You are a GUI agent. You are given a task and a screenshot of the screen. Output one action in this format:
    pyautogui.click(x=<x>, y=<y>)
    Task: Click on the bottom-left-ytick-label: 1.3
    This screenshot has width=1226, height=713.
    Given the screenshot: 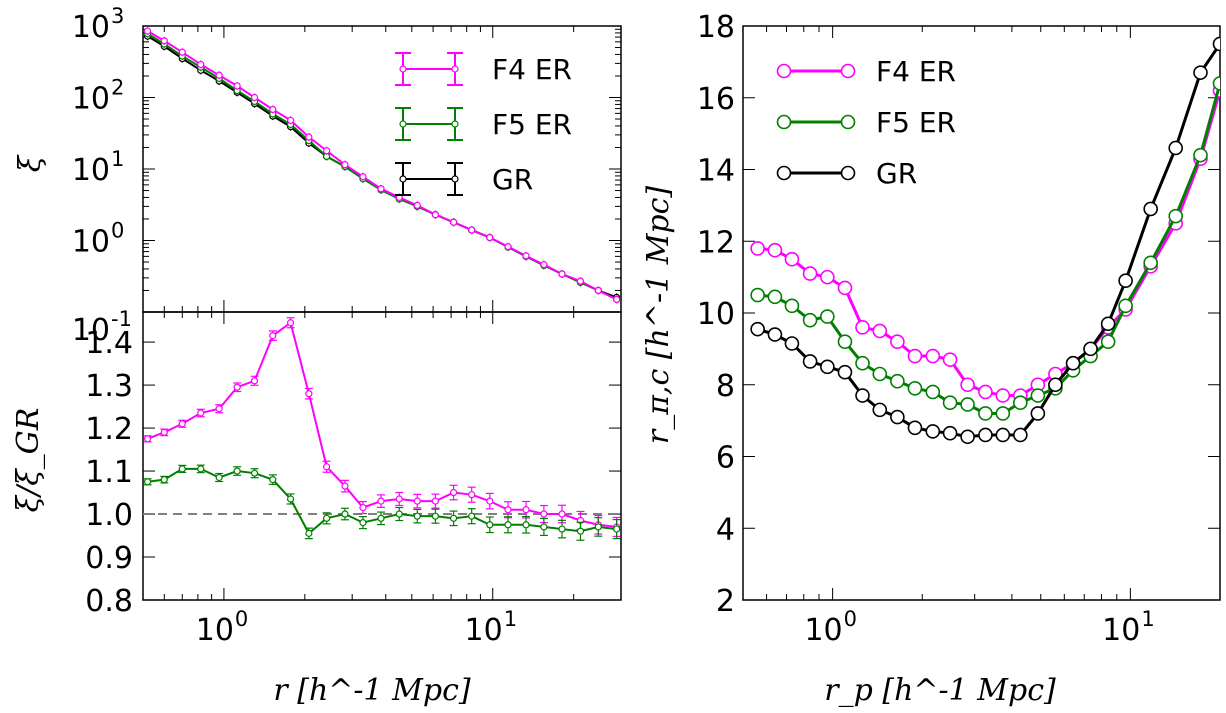 What is the action you would take?
    pyautogui.click(x=109, y=386)
    